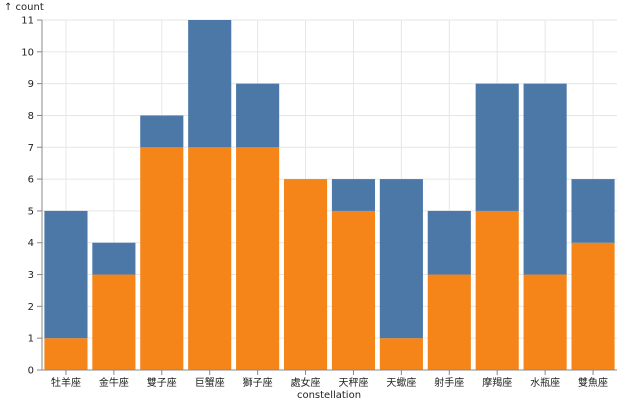  I want to click on x-axis: 牡羊座 金牛座 雙子座 巨蟹座 獅子座 處女座 天秤座 天蠍座 射手座 摩羯座 水瓶座 雙魚座, so click(329, 379).